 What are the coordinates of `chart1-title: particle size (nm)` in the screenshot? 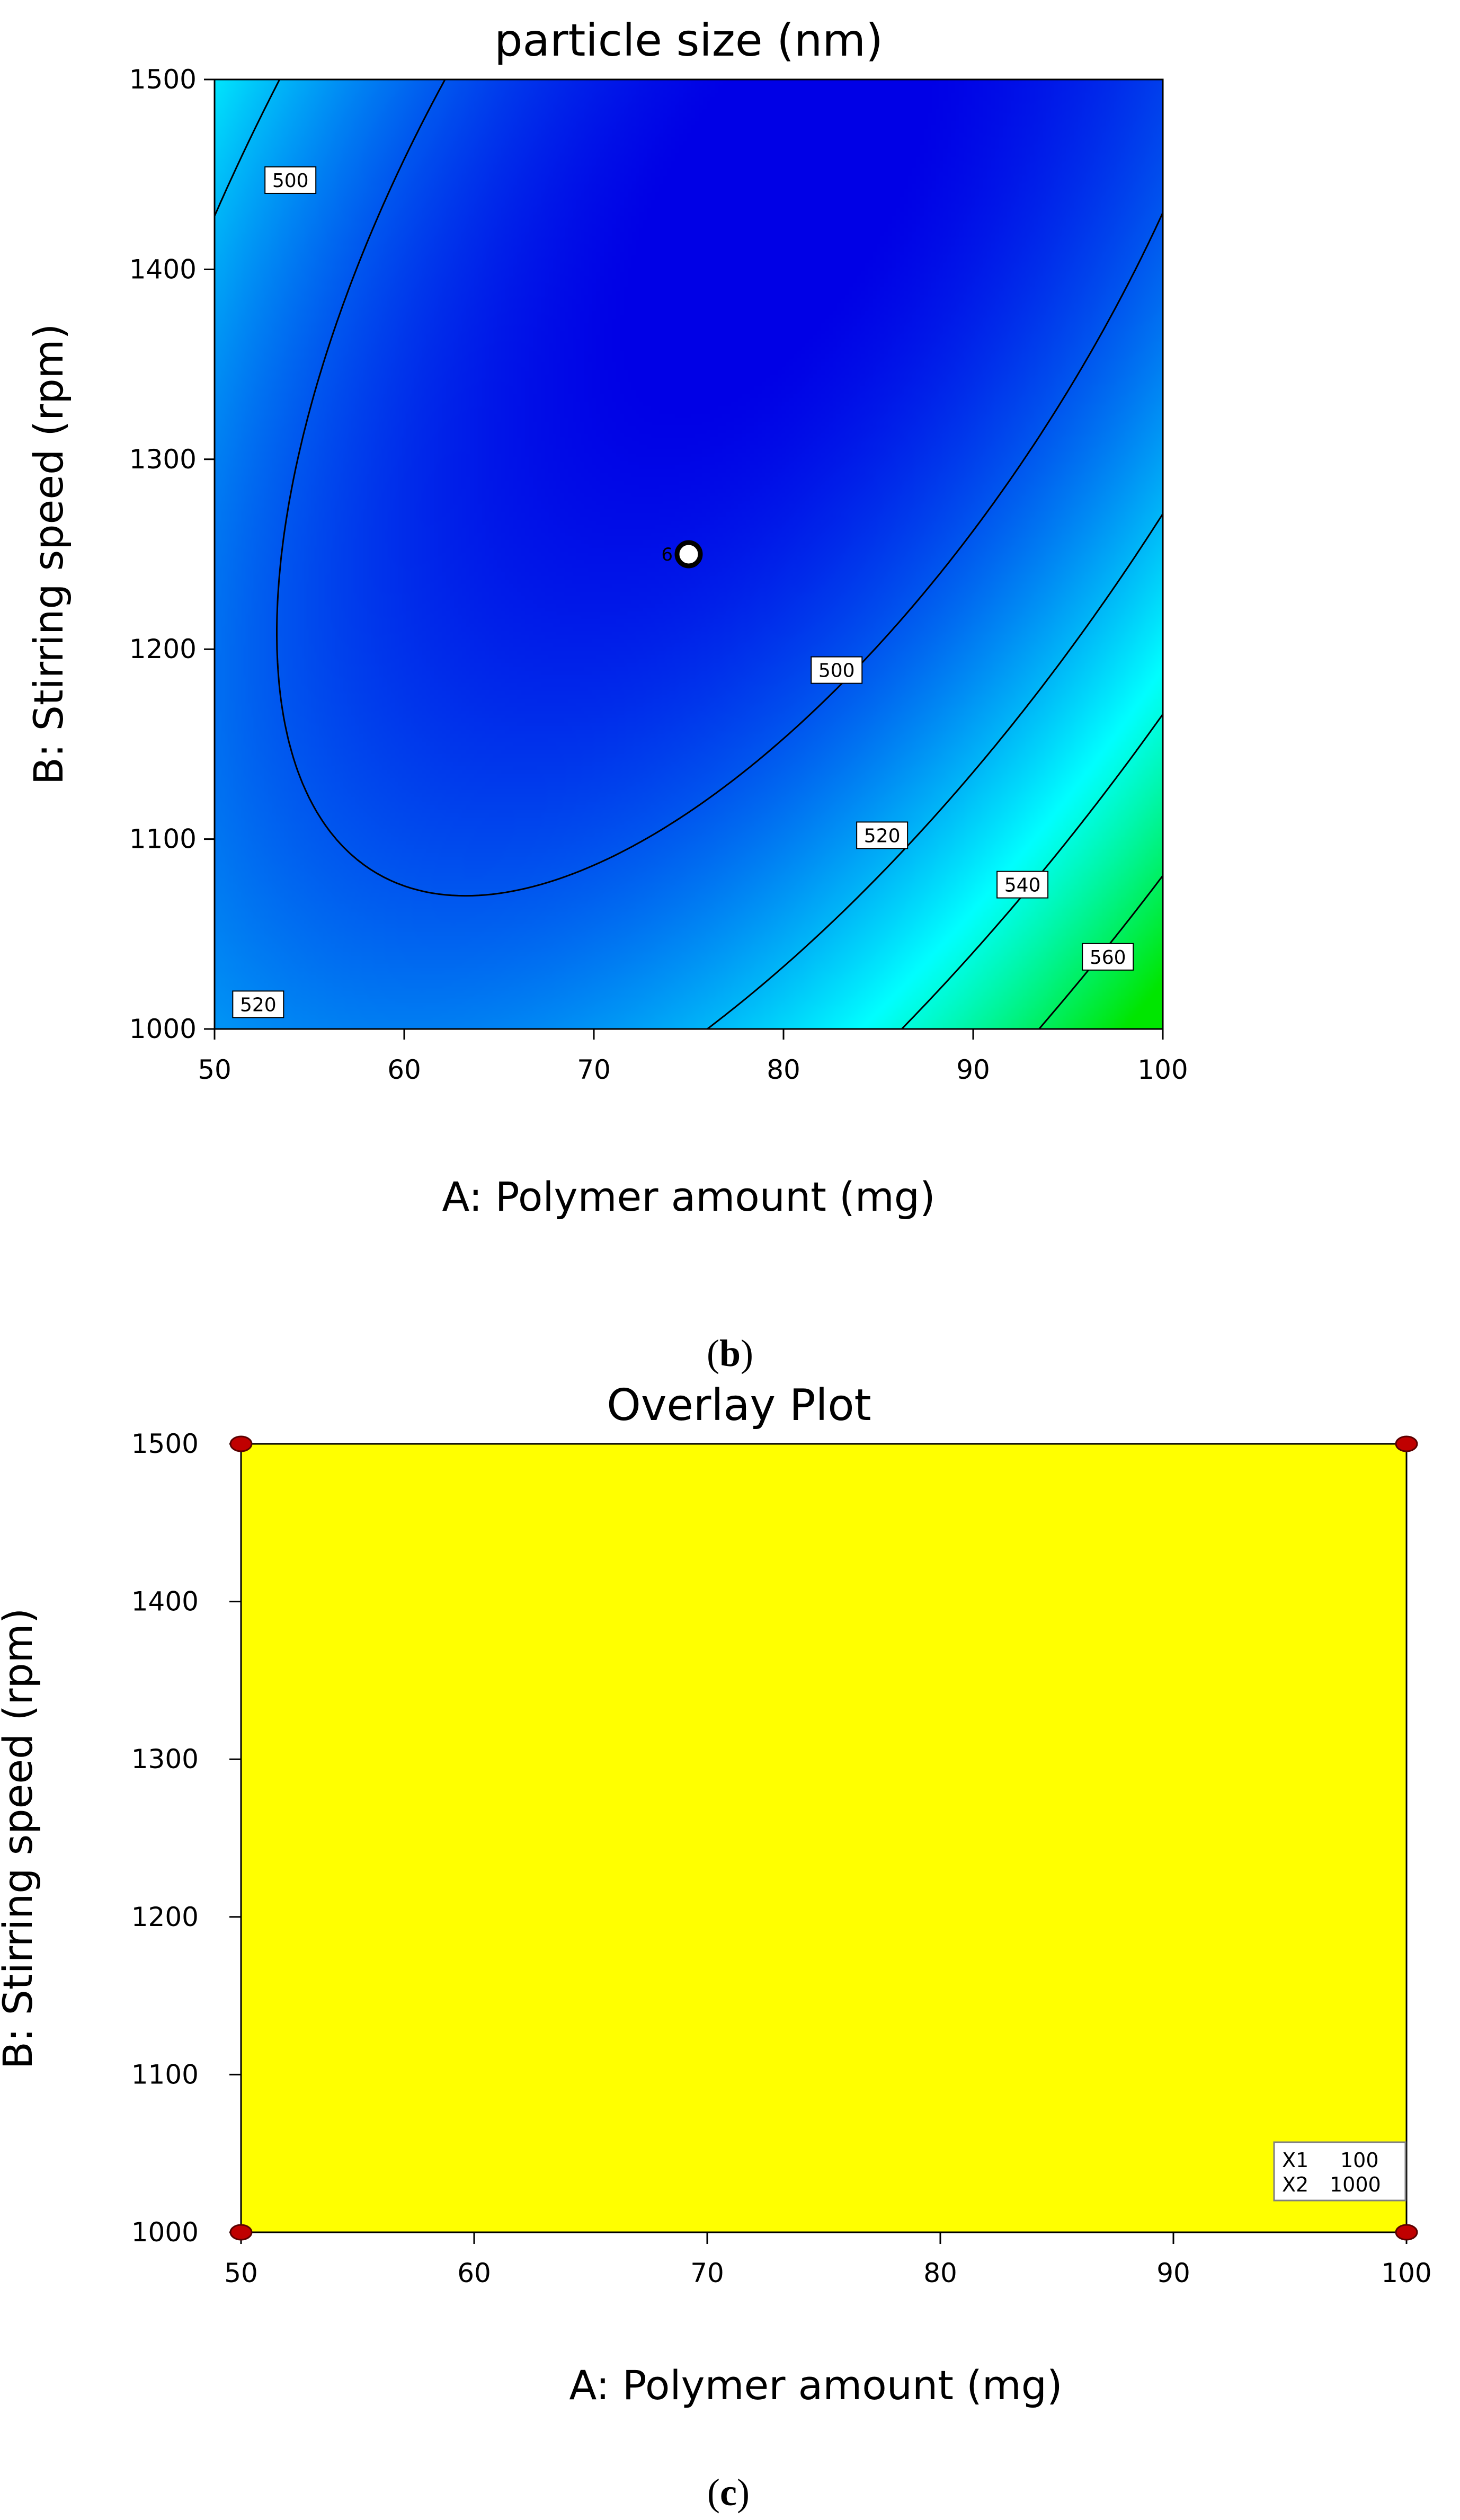 It's located at (688, 40).